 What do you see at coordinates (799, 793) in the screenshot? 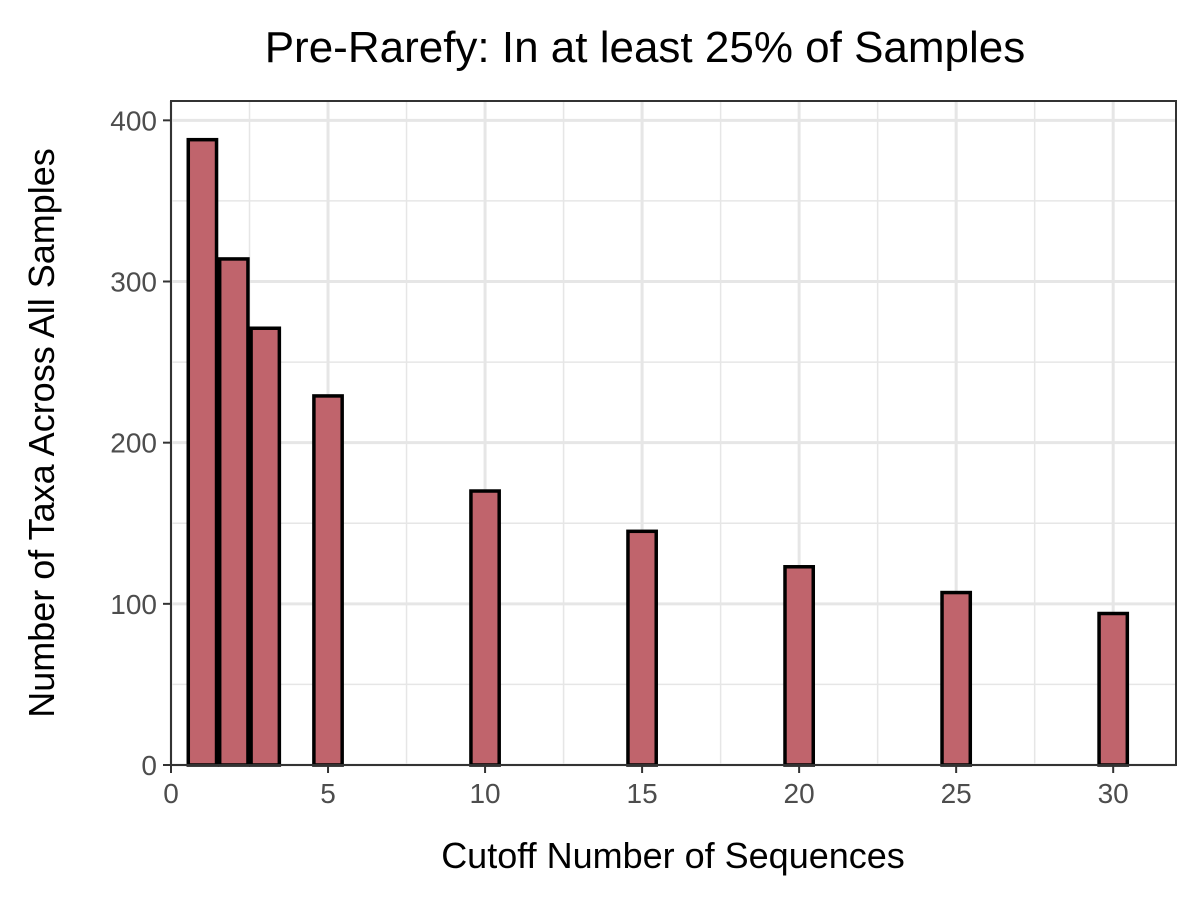
I see `x-tick-label: 20` at bounding box center [799, 793].